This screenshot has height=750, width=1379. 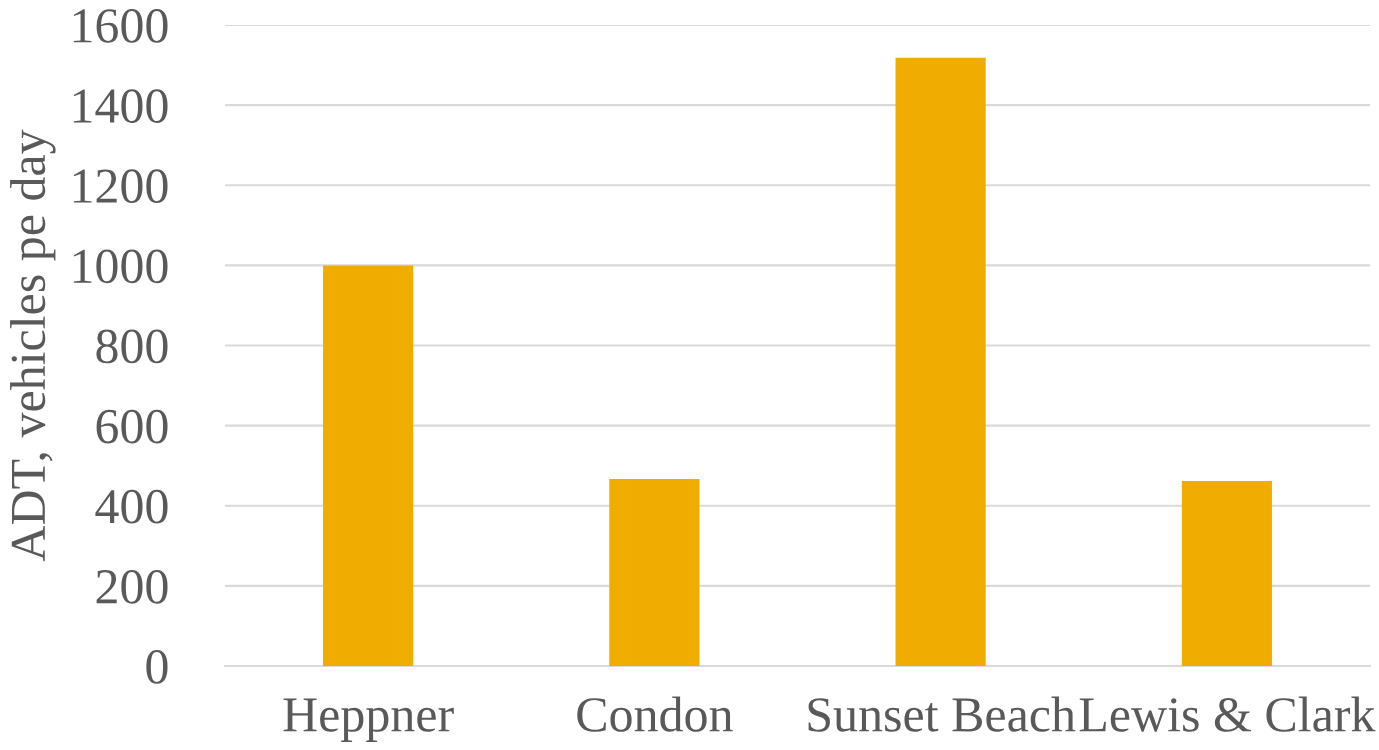 What do you see at coordinates (157, 667) in the screenshot?
I see `y-tick-label: 0` at bounding box center [157, 667].